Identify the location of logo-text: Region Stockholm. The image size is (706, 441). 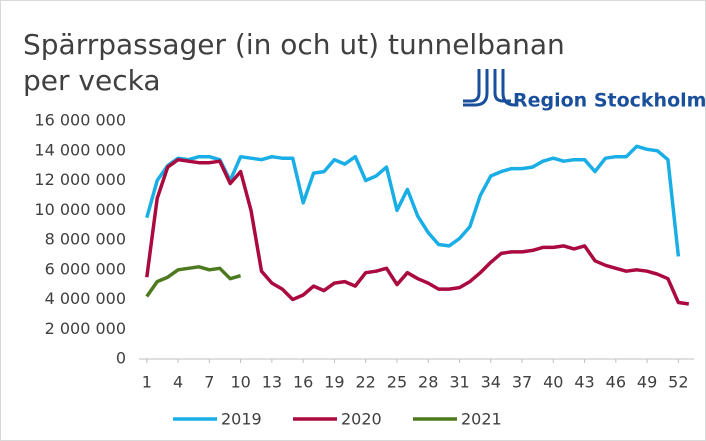
(609, 101).